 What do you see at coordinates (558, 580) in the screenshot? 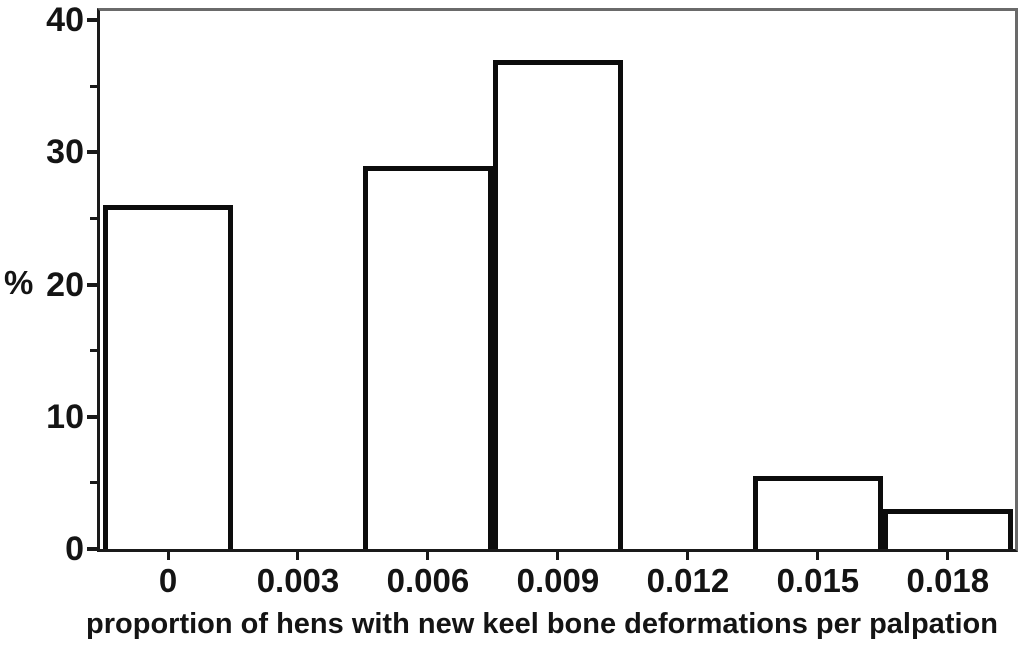
I see `x-tick-label: 0.009` at bounding box center [558, 580].